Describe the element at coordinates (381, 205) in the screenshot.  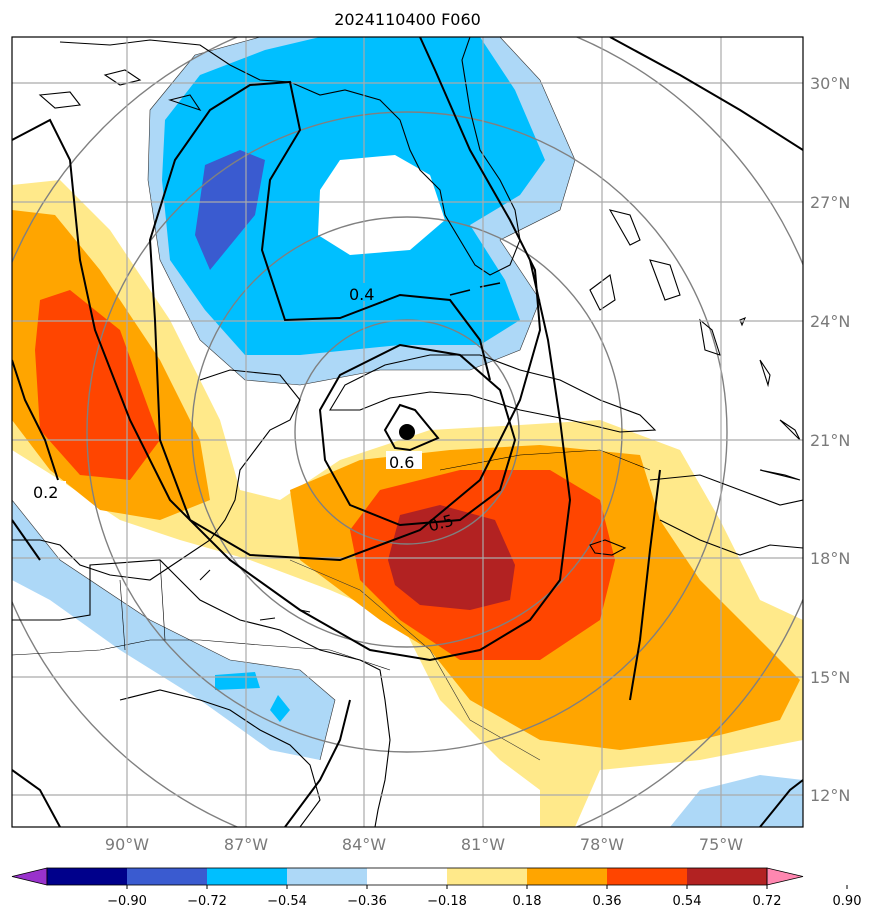
I see `neutral-hole-fill` at that location.